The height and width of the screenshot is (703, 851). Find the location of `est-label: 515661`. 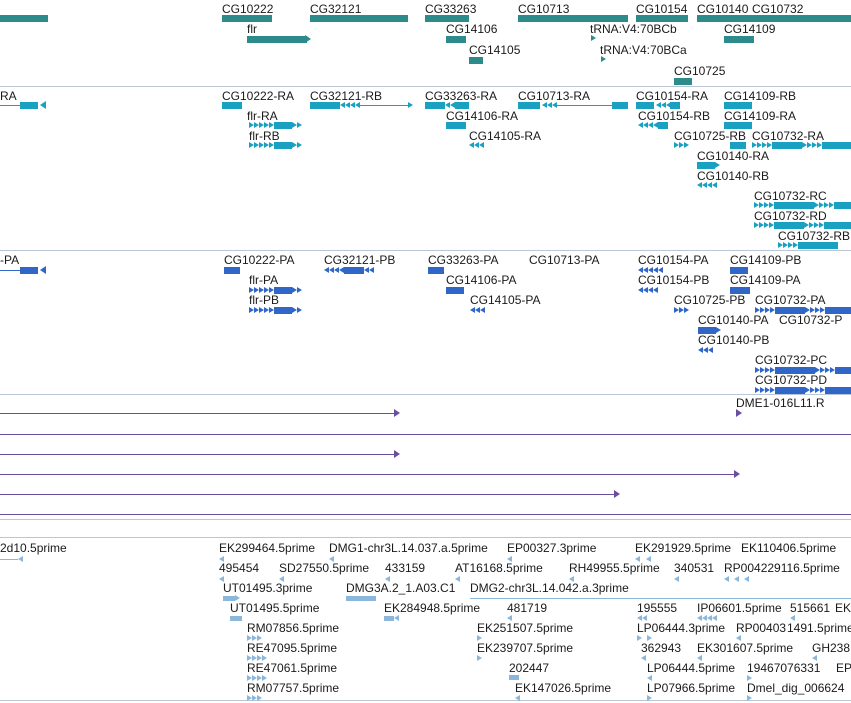

est-label: 515661 is located at coordinates (810, 608).